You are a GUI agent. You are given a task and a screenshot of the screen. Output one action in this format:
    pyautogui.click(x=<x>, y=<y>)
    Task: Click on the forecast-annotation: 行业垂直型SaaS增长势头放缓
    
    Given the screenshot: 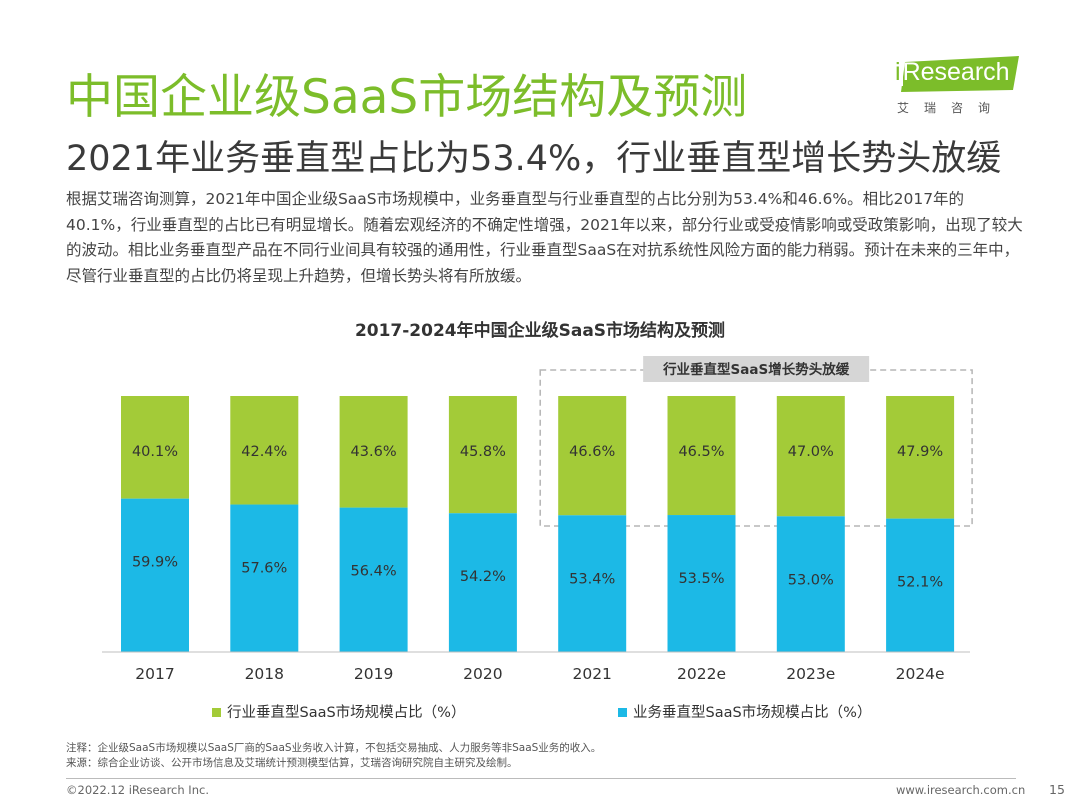 What is the action you would take?
    pyautogui.click(x=756, y=441)
    